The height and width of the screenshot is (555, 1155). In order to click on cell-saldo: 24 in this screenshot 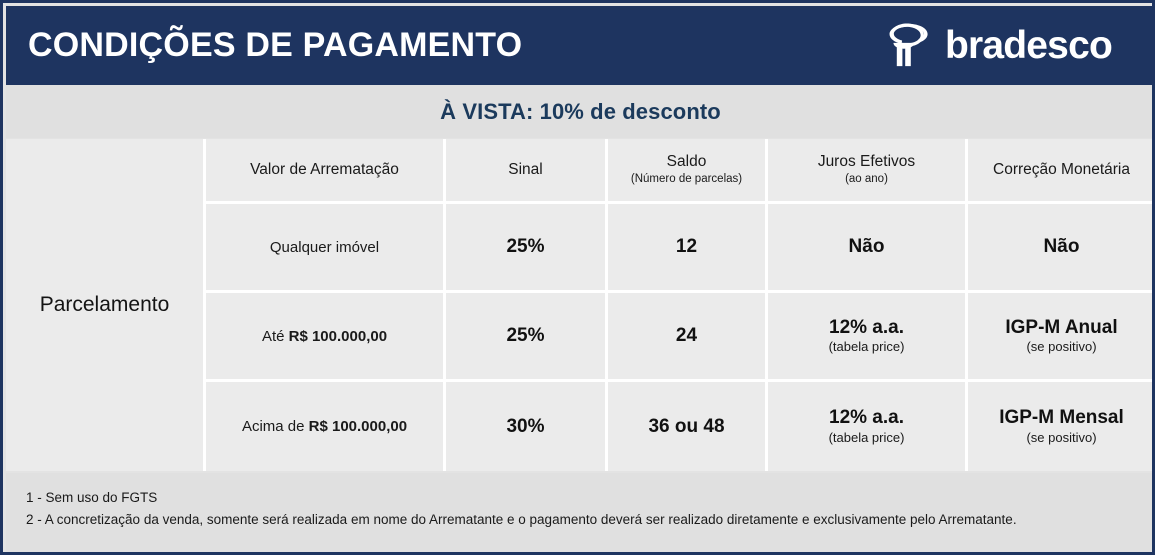, I will do `click(686, 336)`.